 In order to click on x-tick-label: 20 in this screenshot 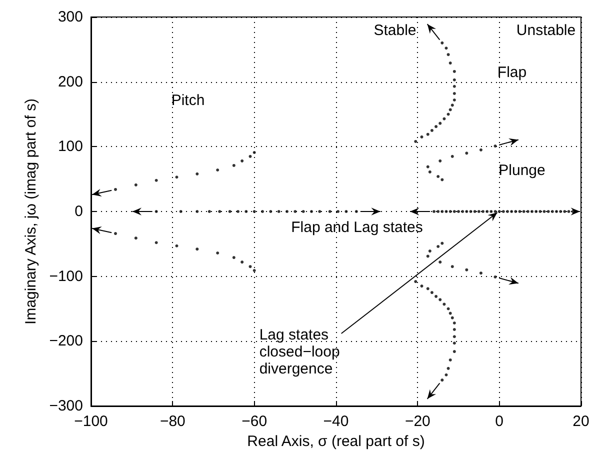, I will do `click(581, 421)`.